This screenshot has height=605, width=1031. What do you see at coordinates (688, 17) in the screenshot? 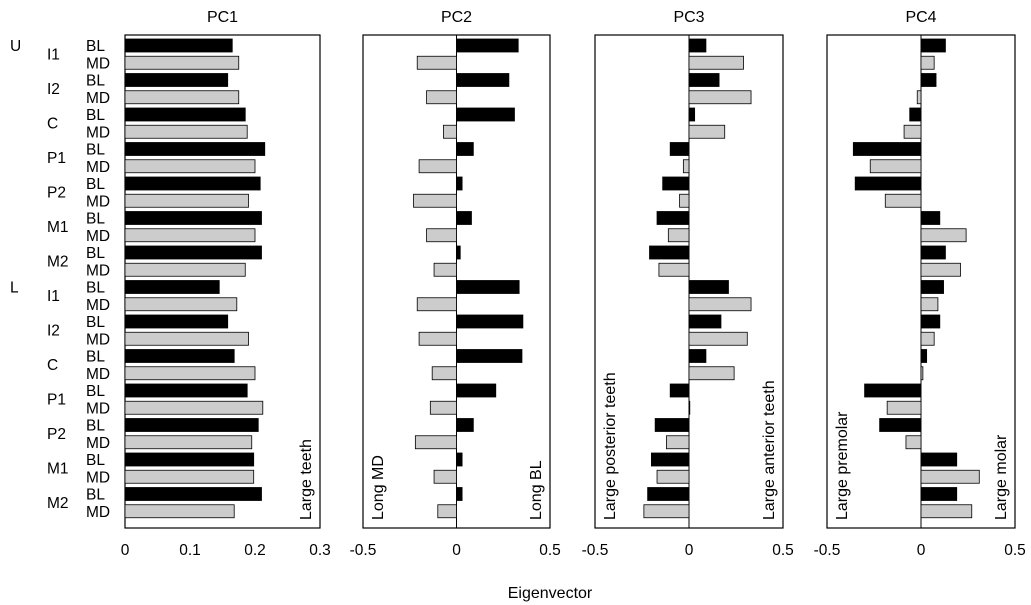
I see `panel-title: PC3` at bounding box center [688, 17].